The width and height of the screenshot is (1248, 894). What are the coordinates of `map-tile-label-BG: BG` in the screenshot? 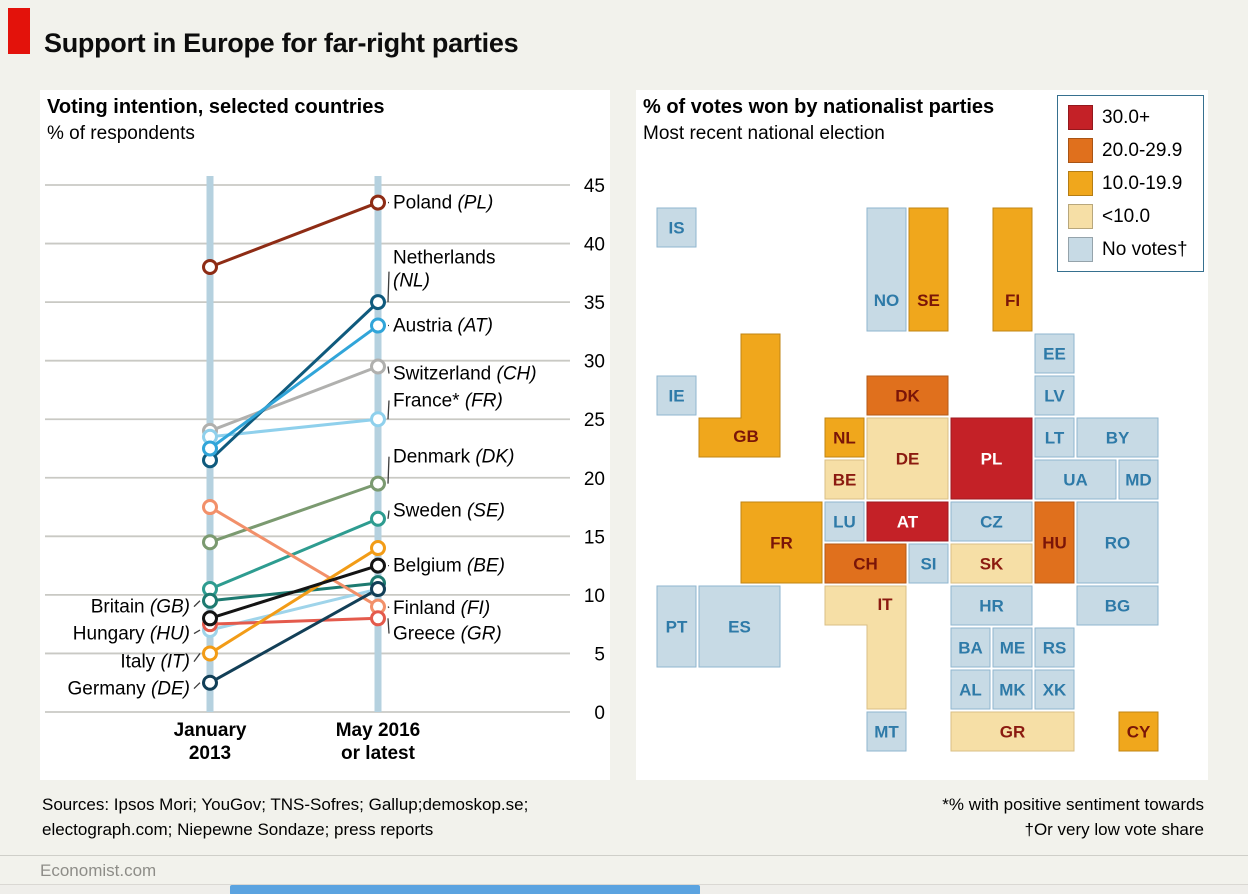 It's located at (1118, 606).